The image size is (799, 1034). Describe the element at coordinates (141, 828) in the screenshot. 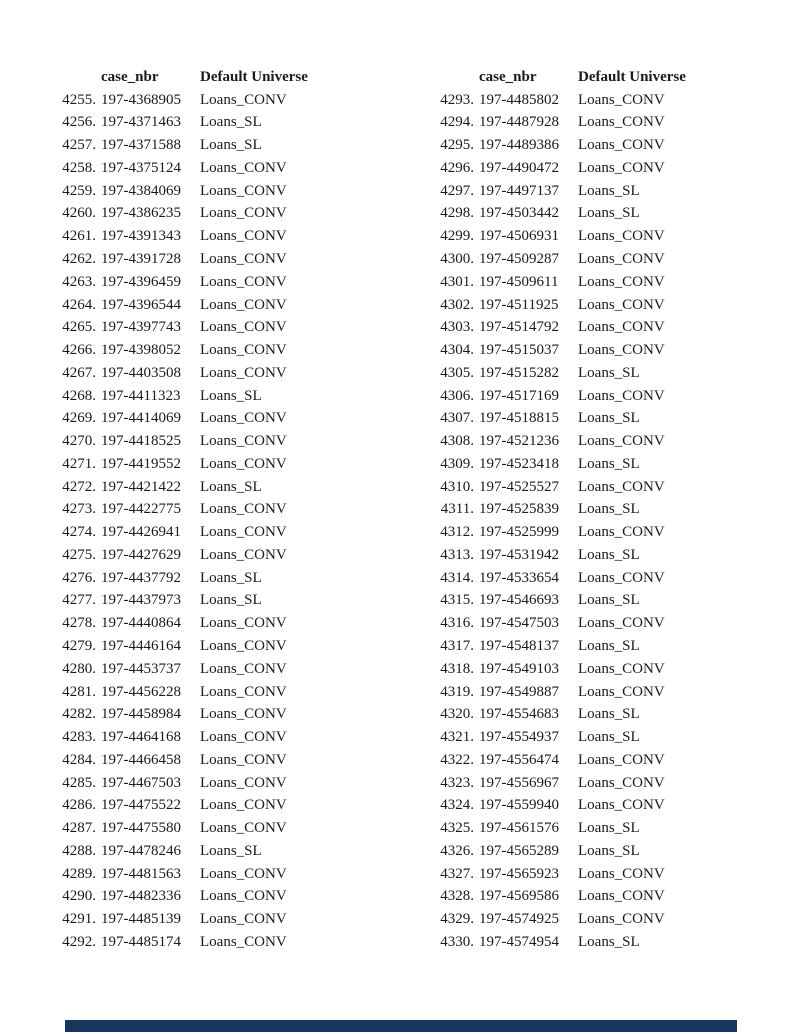

I see `case-number: 197-4475580` at that location.